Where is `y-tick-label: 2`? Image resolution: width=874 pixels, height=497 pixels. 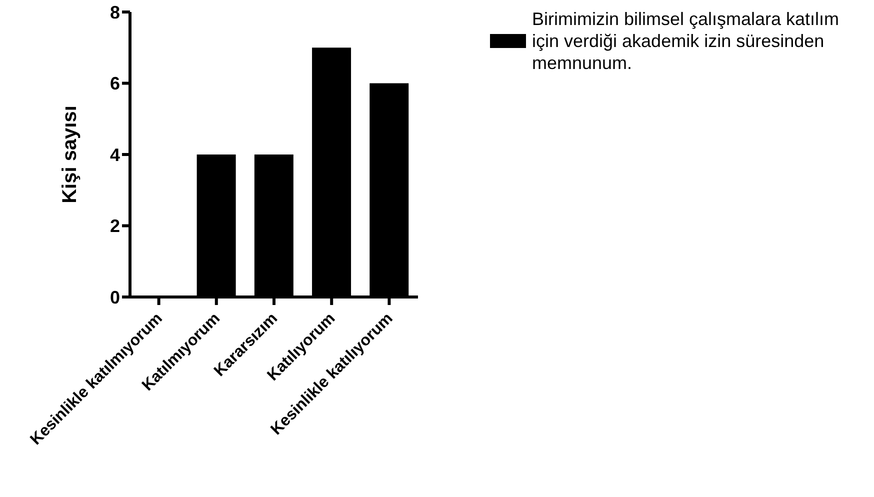
y-tick-label: 2 is located at coordinates (115, 226).